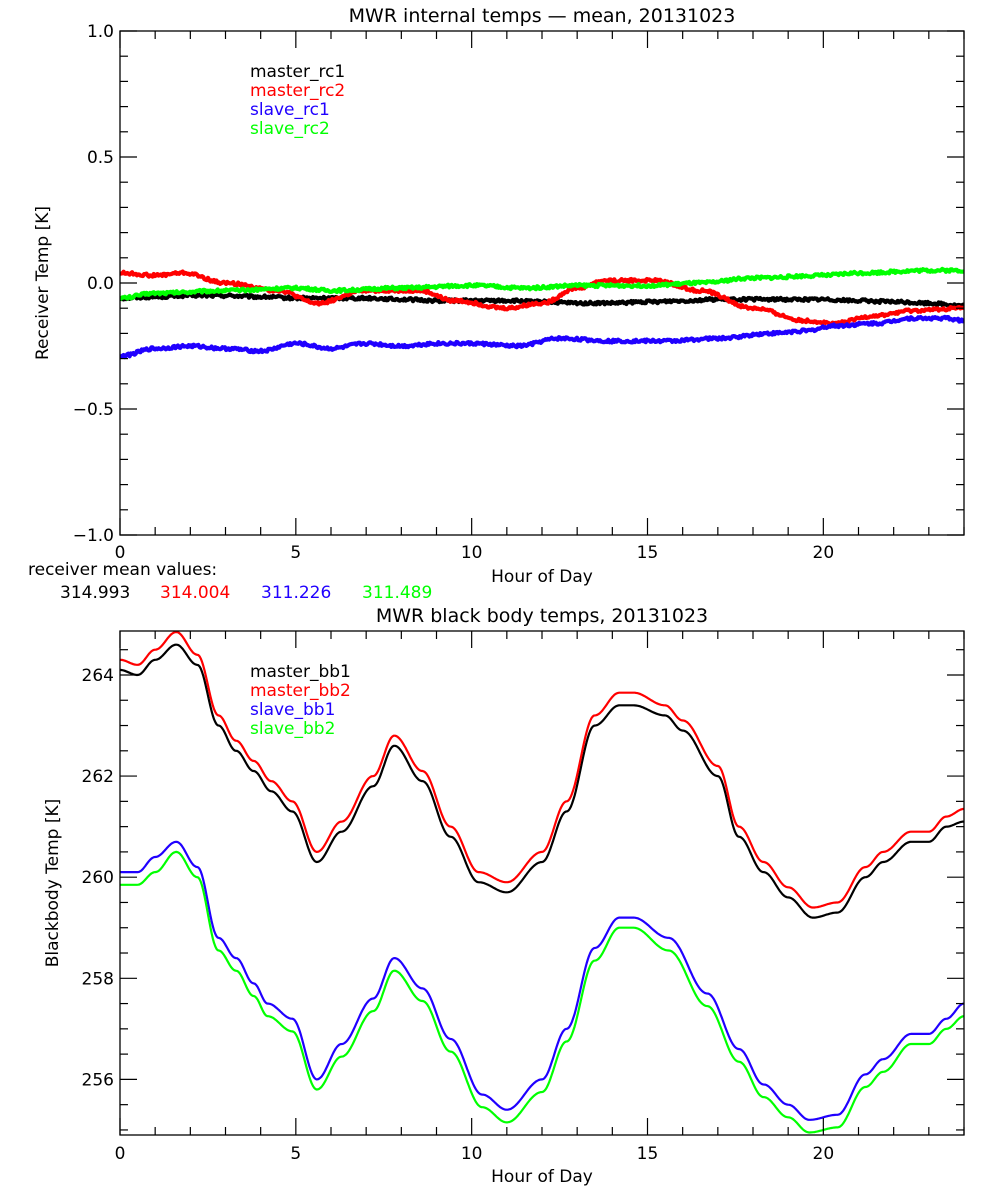 The width and height of the screenshot is (1000, 1200). I want to click on y-tick-label: 0.5, so click(100, 158).